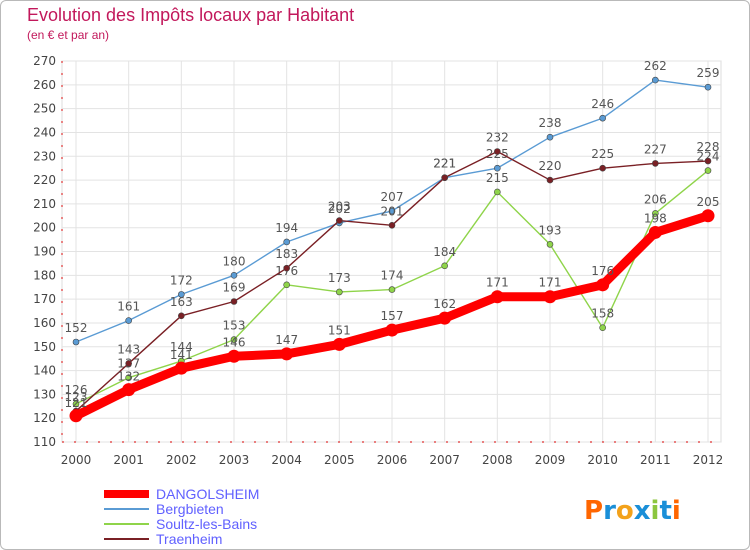 This screenshot has width=750, height=550. What do you see at coordinates (497, 178) in the screenshot?
I see `data-label-soultz-les-bains: 215` at bounding box center [497, 178].